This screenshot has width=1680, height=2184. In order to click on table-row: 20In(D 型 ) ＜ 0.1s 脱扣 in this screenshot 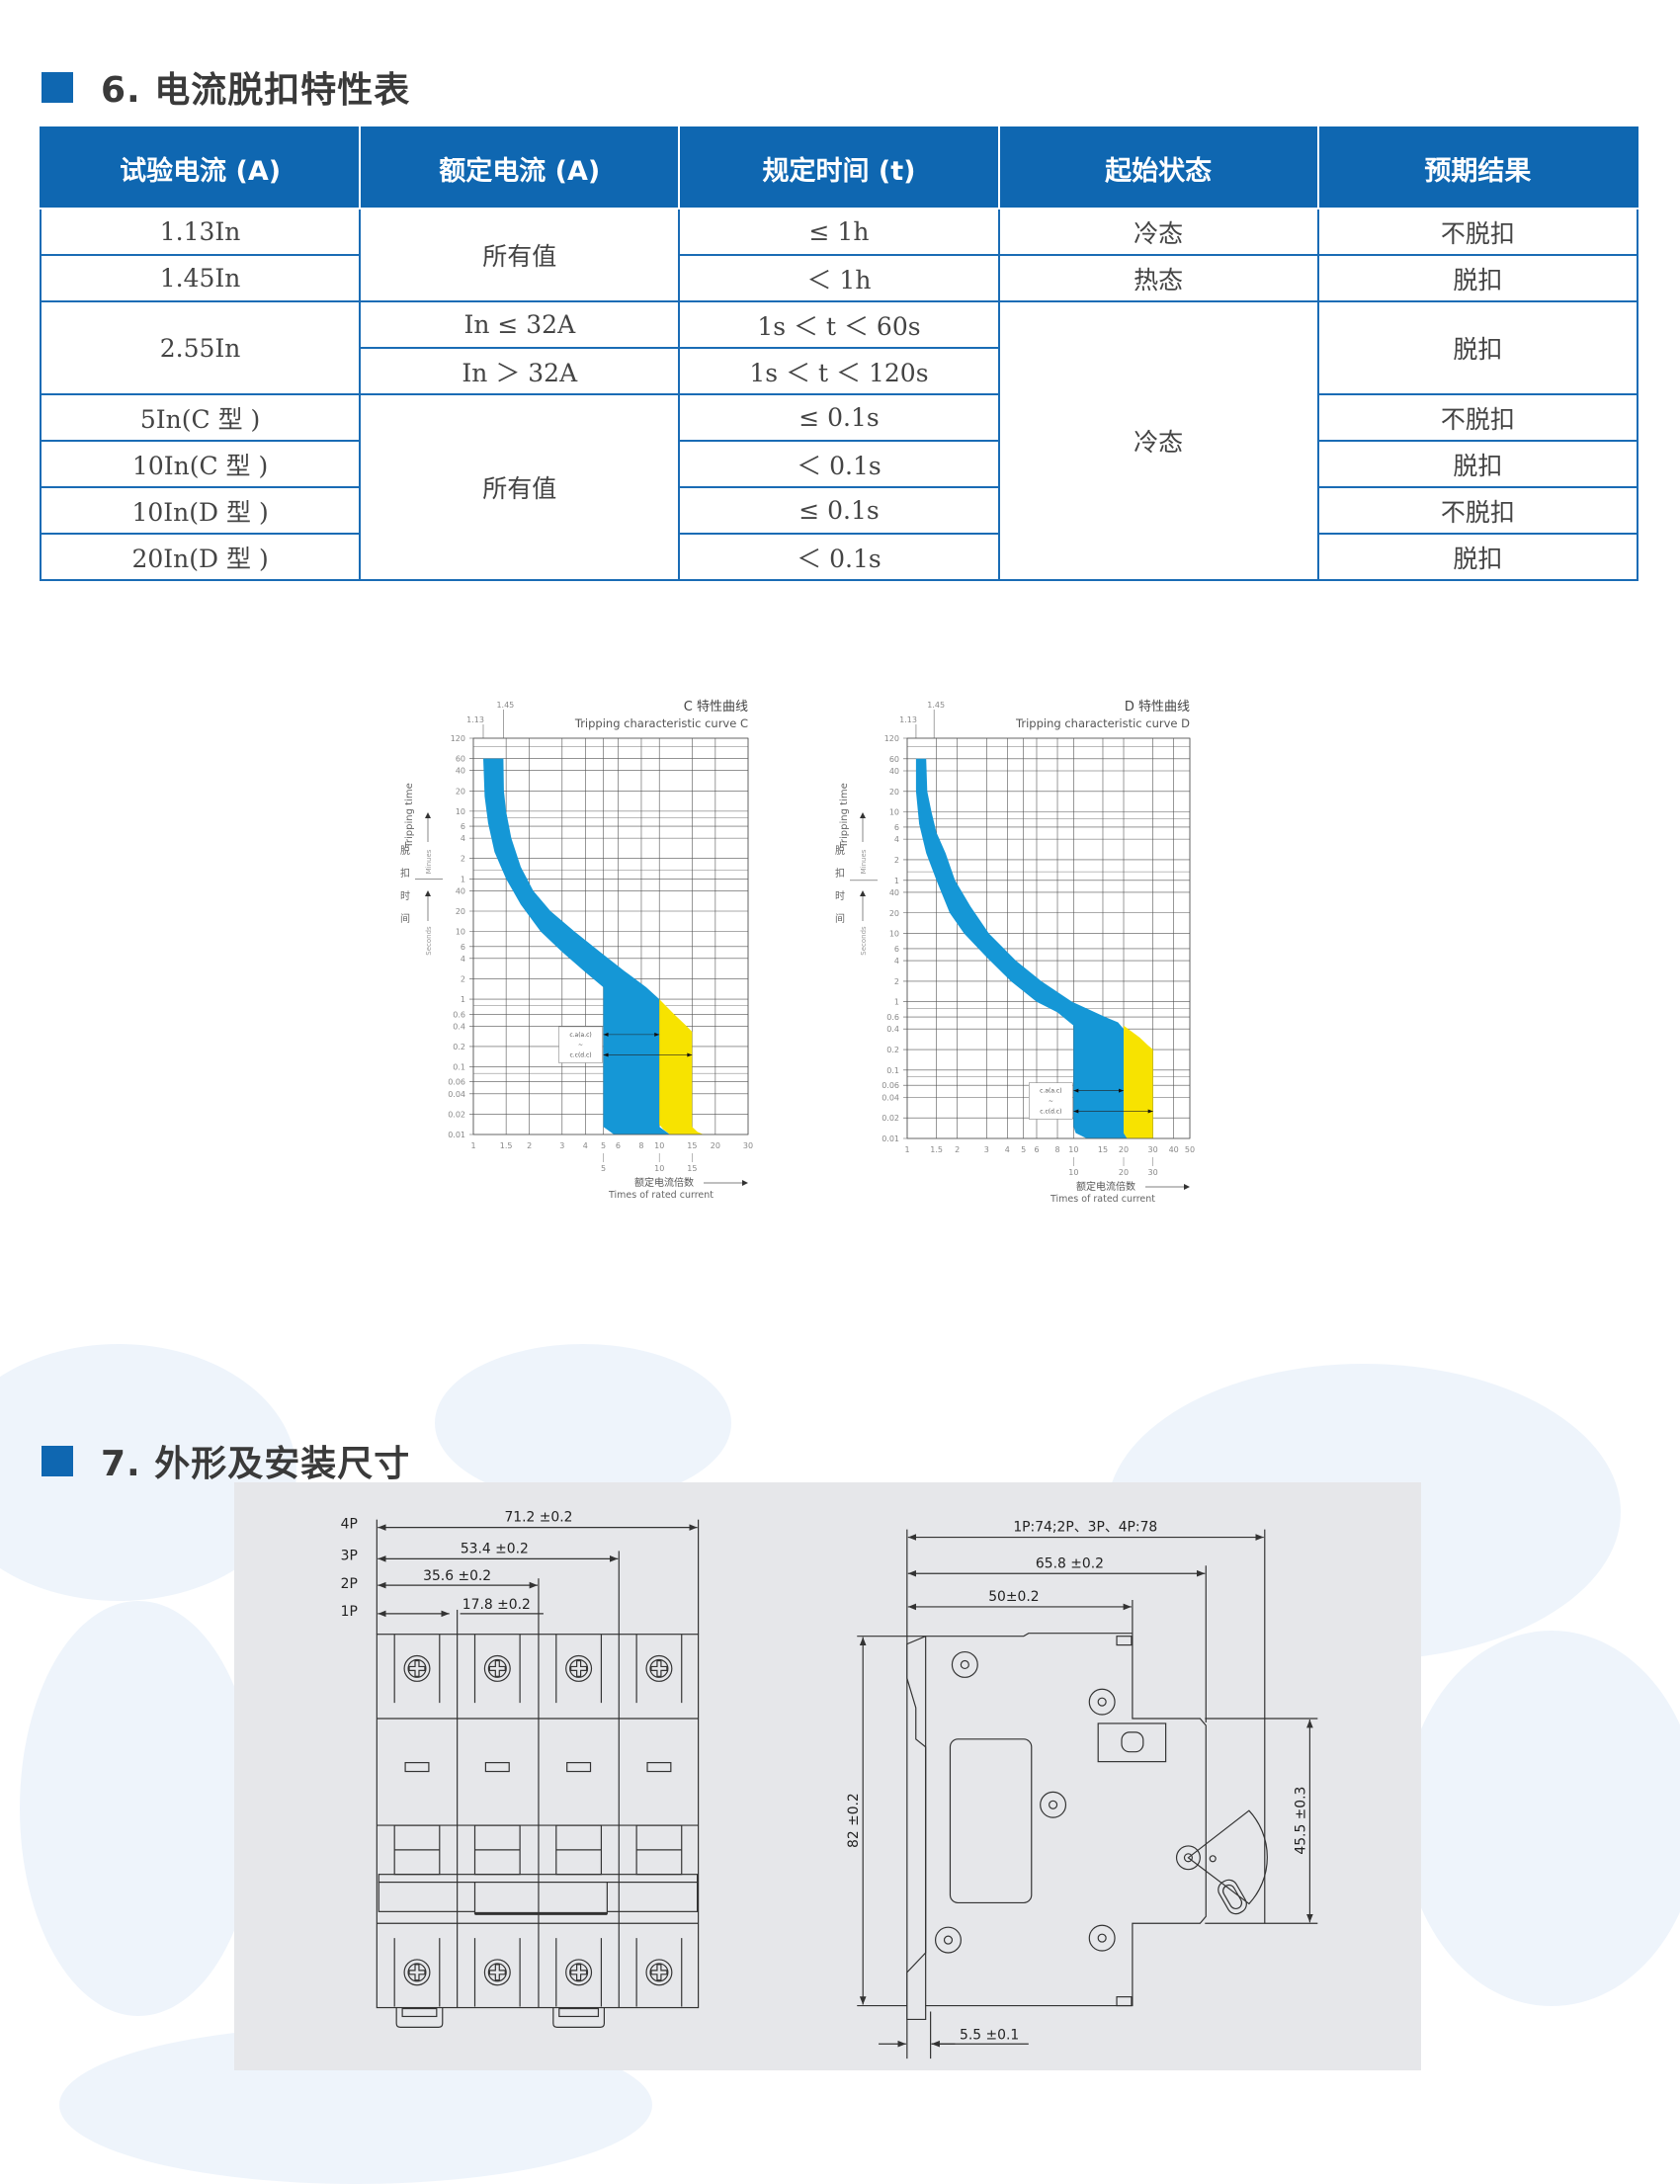, I will do `click(839, 557)`.